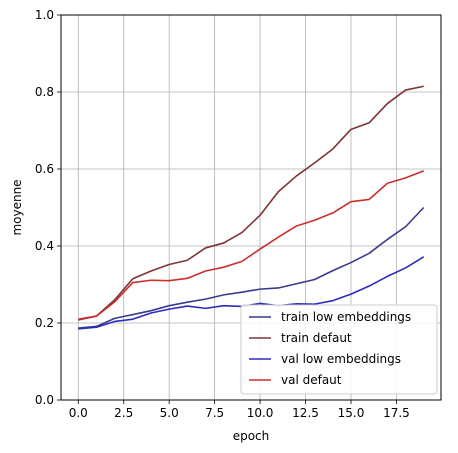 The image size is (458, 453). What do you see at coordinates (351, 413) in the screenshot?
I see `x-tick-label: 15.0` at bounding box center [351, 413].